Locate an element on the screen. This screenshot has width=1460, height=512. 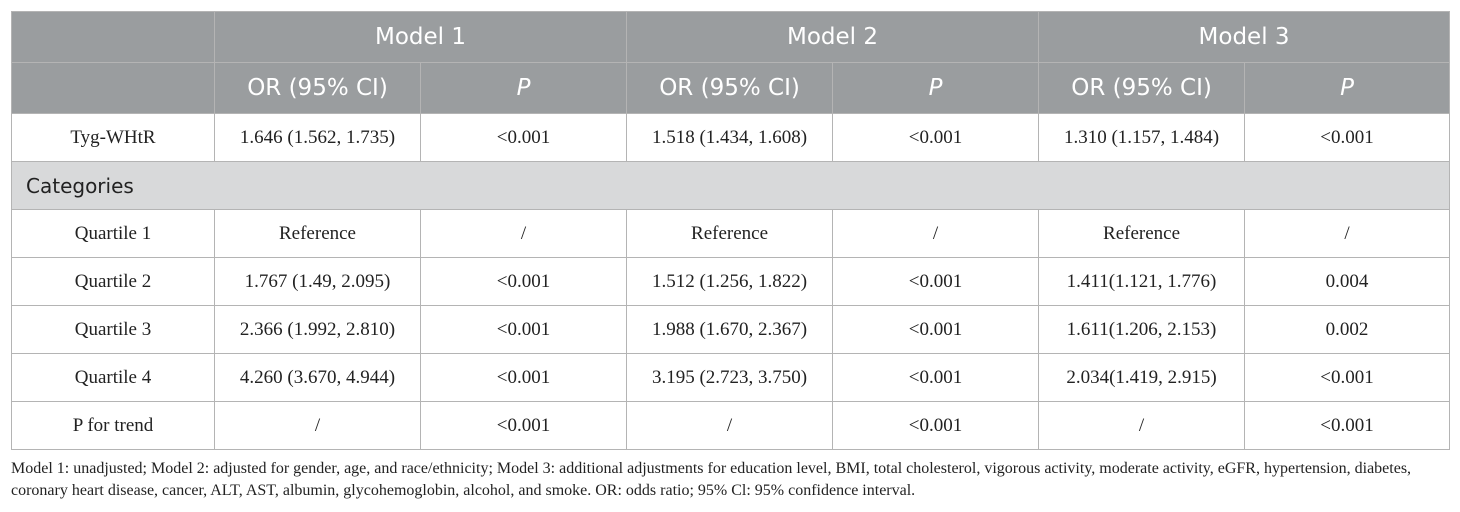
cell-m3-p: 0.002 is located at coordinates (1347, 329).